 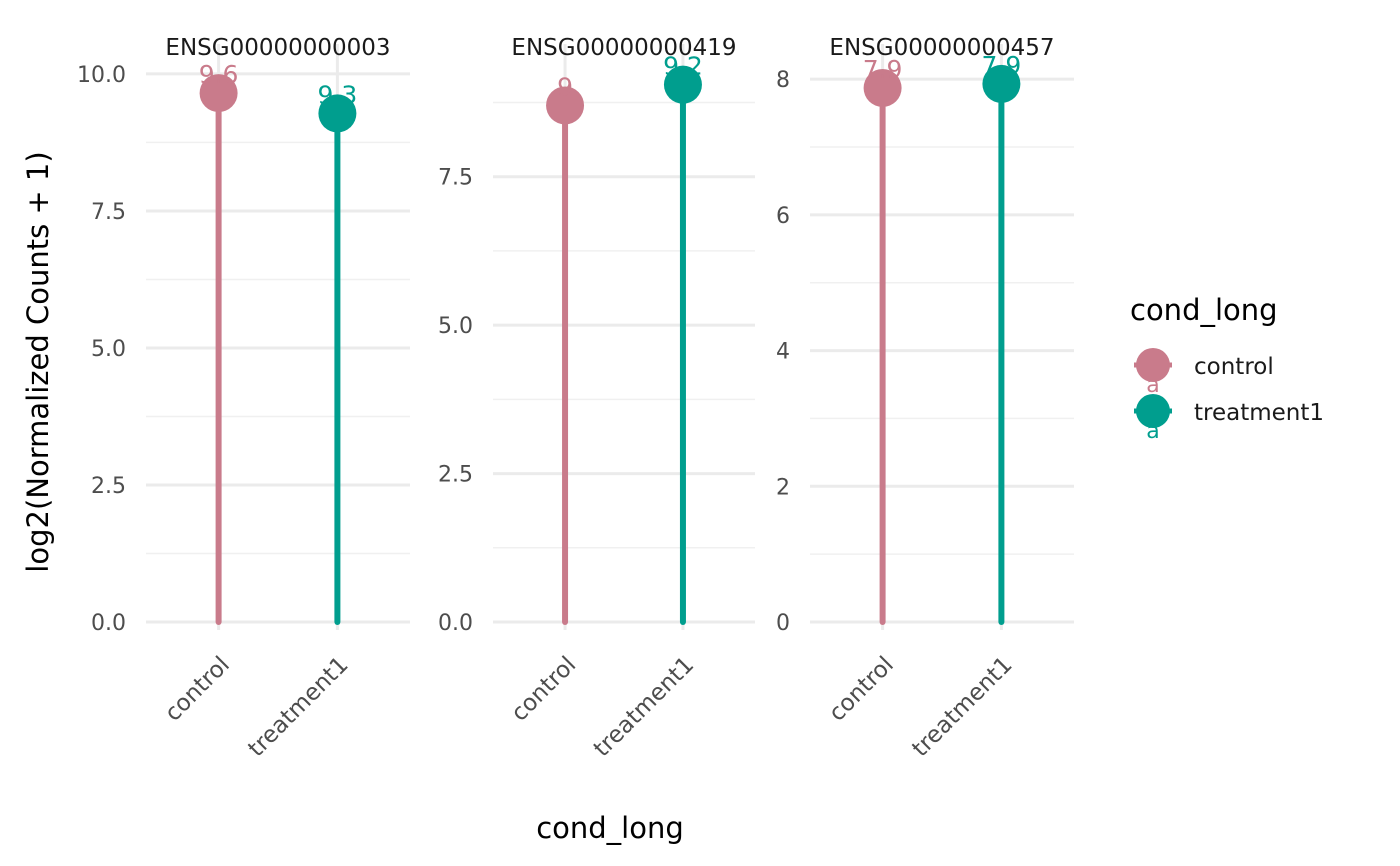 What do you see at coordinates (219, 74) in the screenshot?
I see `data-label: 9.6` at bounding box center [219, 74].